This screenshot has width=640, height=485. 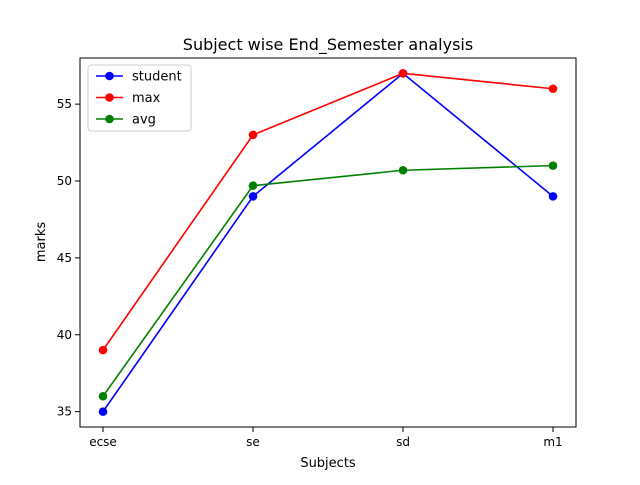 I want to click on legend: student max avg, so click(x=139, y=98).